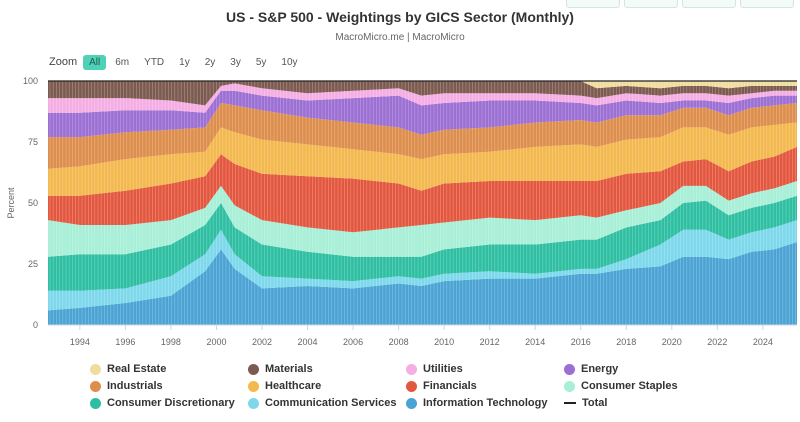 The height and width of the screenshot is (422, 800). I want to click on chart-source: MacroMicro.me | MacroMicro, so click(400, 37).